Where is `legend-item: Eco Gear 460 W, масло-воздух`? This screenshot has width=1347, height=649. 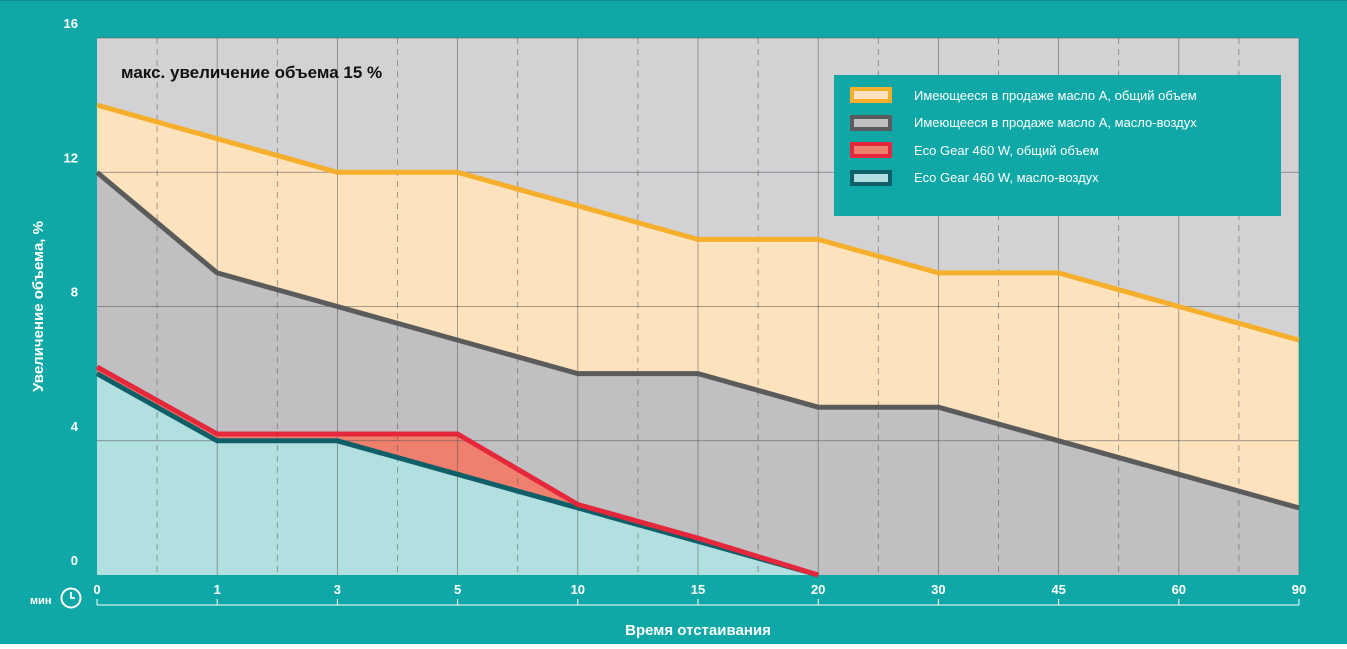 legend-item: Eco Gear 460 W, масло-воздух is located at coordinates (1065, 178).